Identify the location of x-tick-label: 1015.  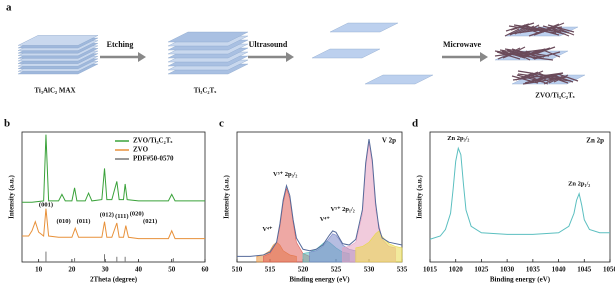
(430, 270).